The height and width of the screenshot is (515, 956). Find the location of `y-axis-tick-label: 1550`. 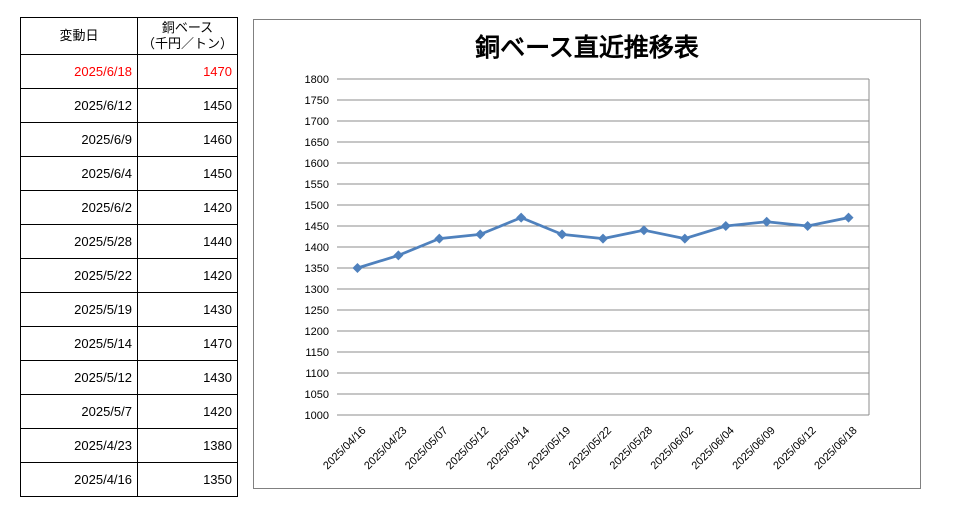

y-axis-tick-label: 1550 is located at coordinates (317, 185).